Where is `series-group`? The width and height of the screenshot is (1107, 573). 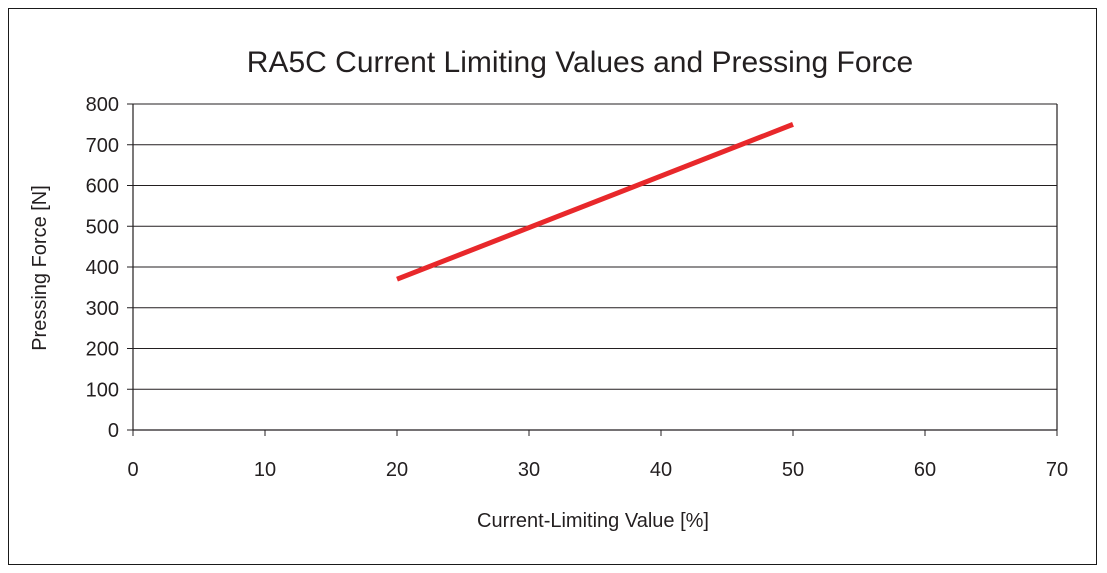 series-group is located at coordinates (595, 202).